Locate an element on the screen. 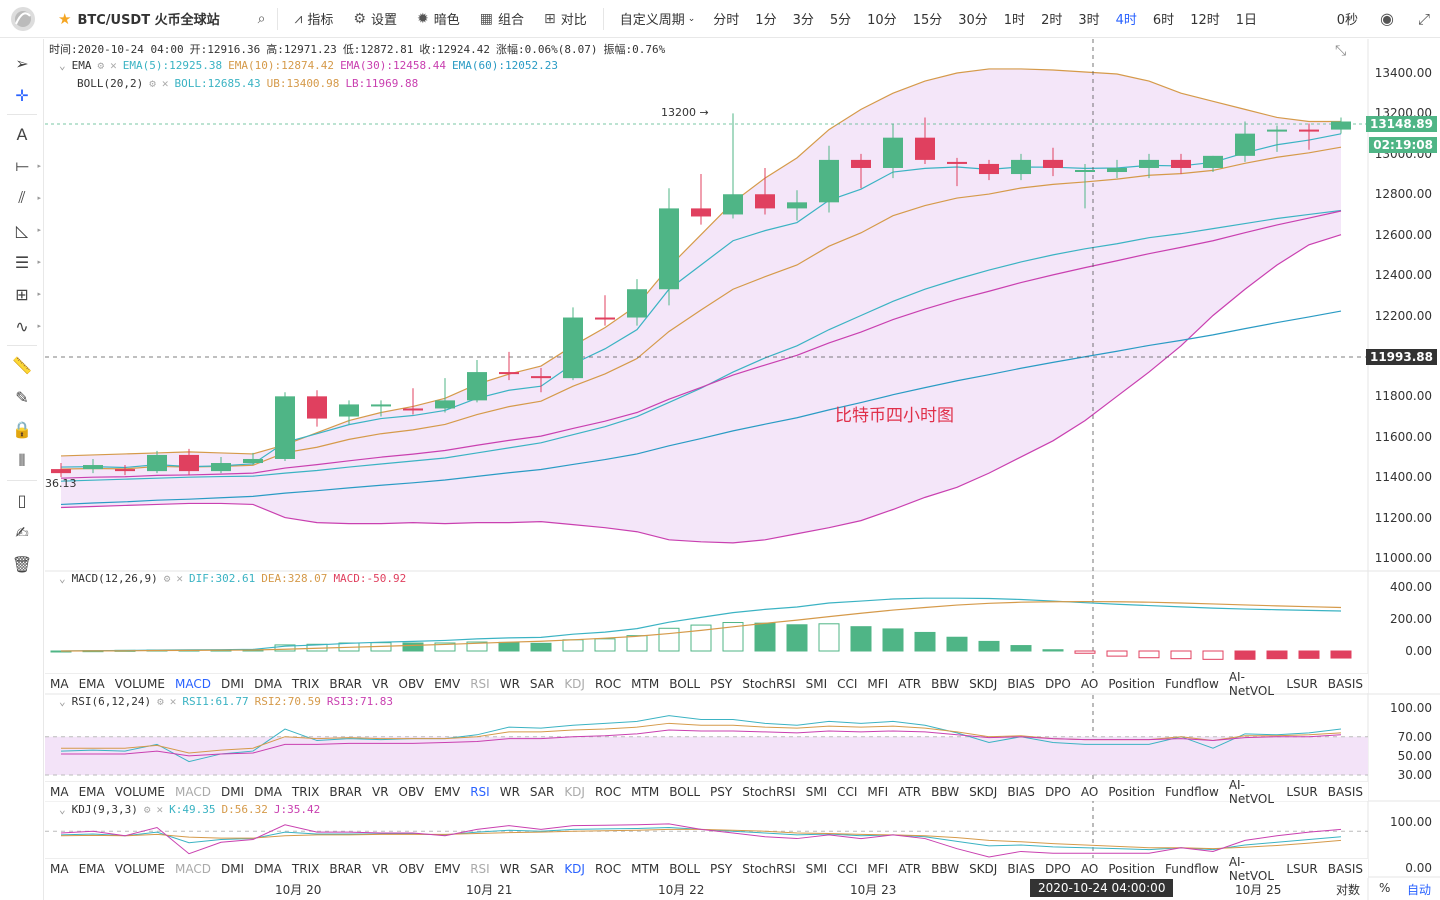  indicator-smi: SMI is located at coordinates (816, 683).